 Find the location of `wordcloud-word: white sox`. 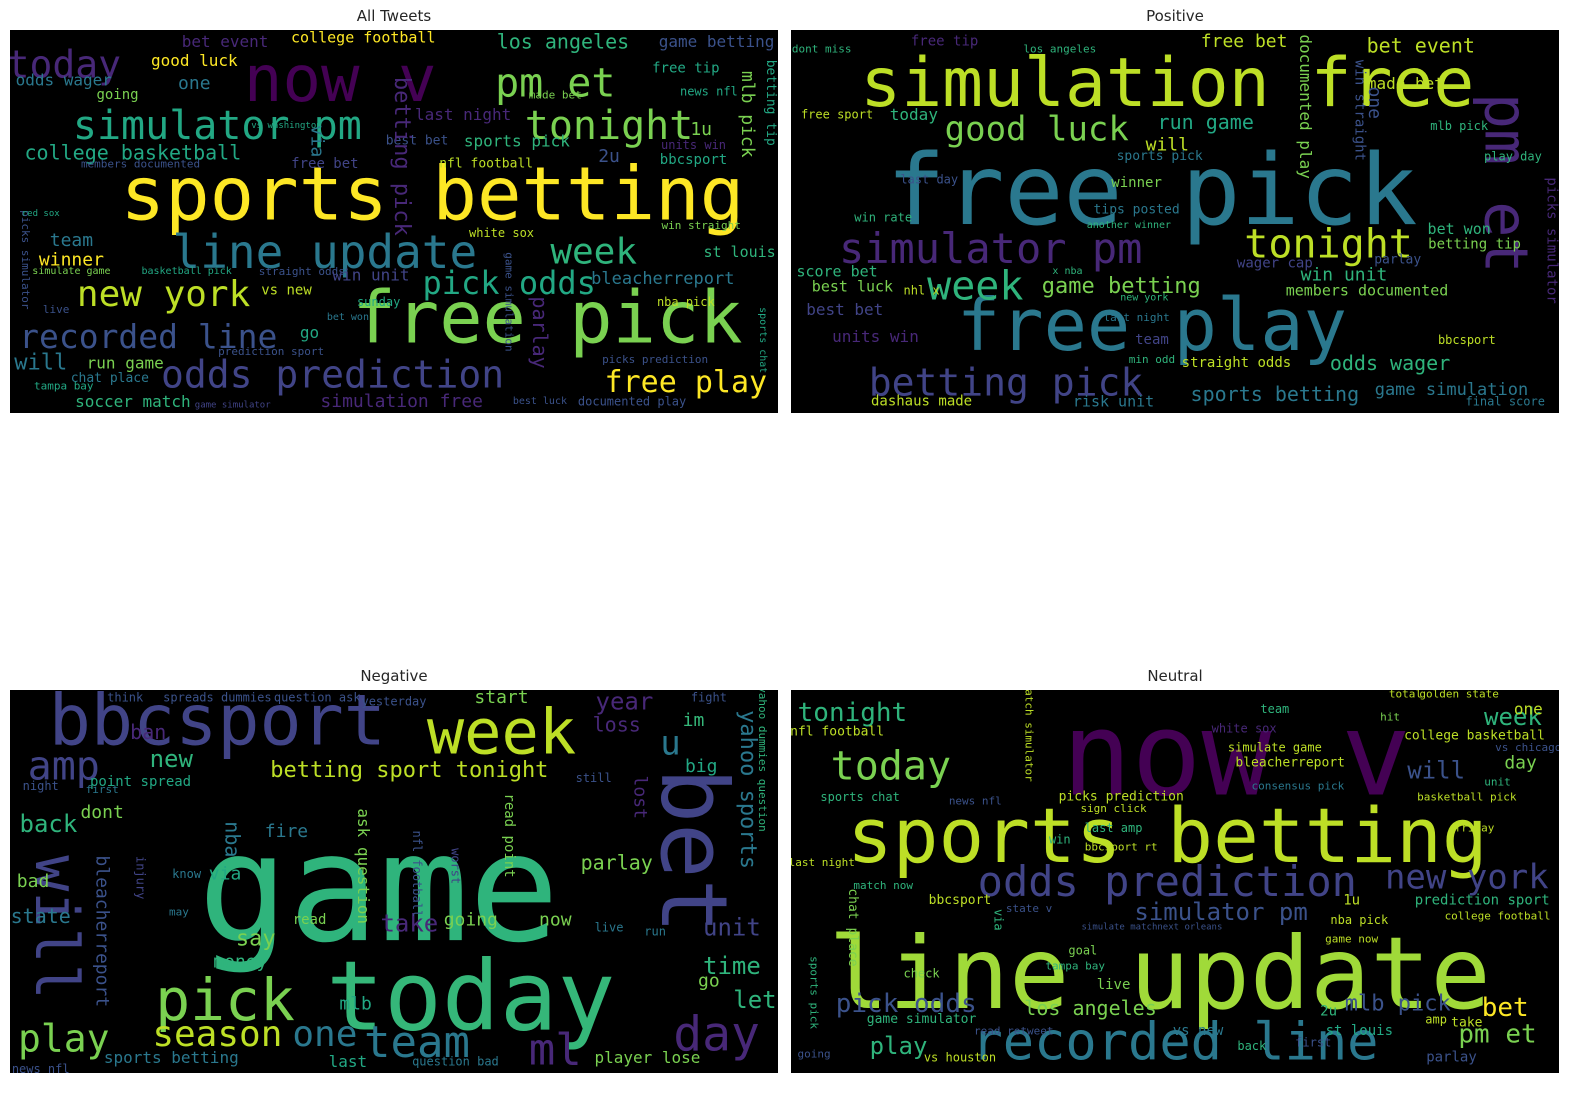

wordcloud-word: white sox is located at coordinates (1244, 728).